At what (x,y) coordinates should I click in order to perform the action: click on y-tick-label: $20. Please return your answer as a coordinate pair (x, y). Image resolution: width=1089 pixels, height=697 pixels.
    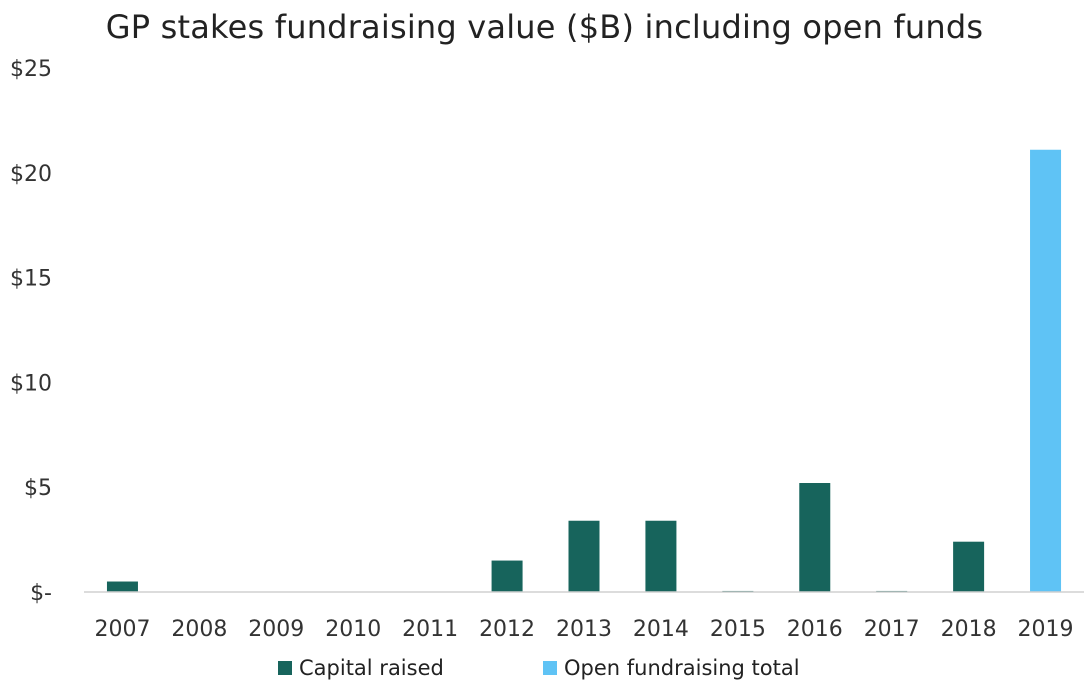
    Looking at the image, I should click on (31, 174).